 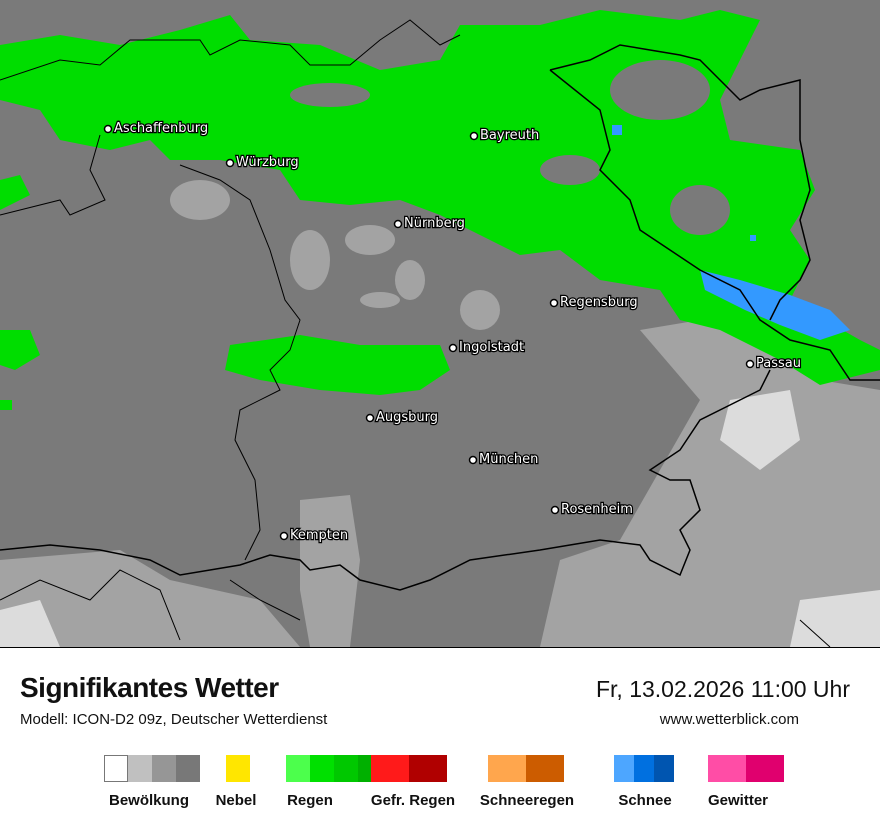 I want to click on website-link: www.wetterblick.com, so click(x=729, y=719).